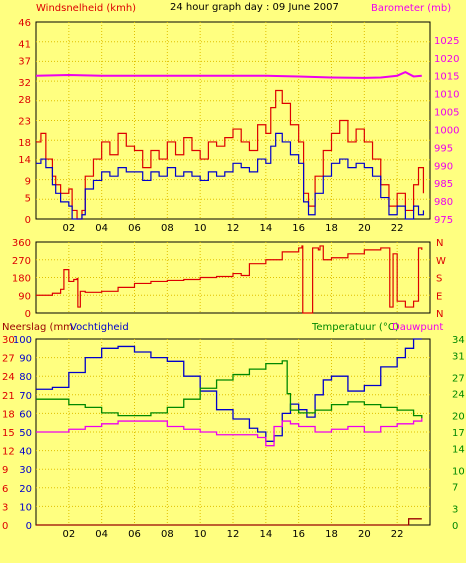  I want to click on wind-tick-label: 46, so click(24, 23).